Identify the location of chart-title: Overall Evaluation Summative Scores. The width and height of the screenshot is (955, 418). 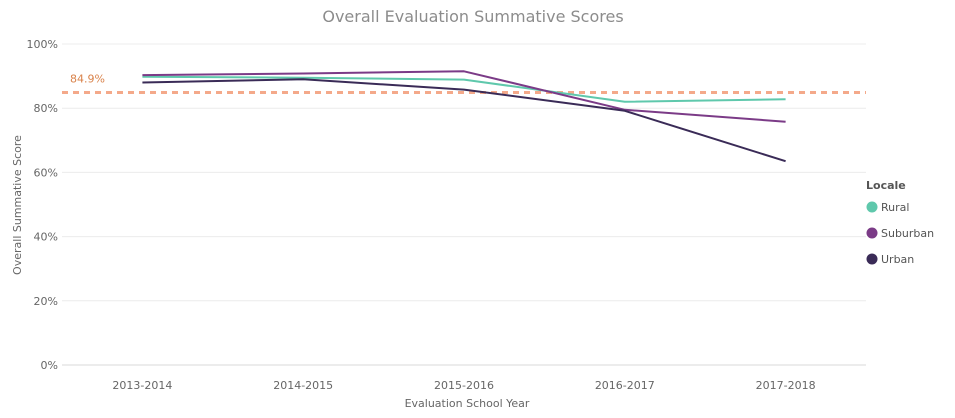
(472, 16).